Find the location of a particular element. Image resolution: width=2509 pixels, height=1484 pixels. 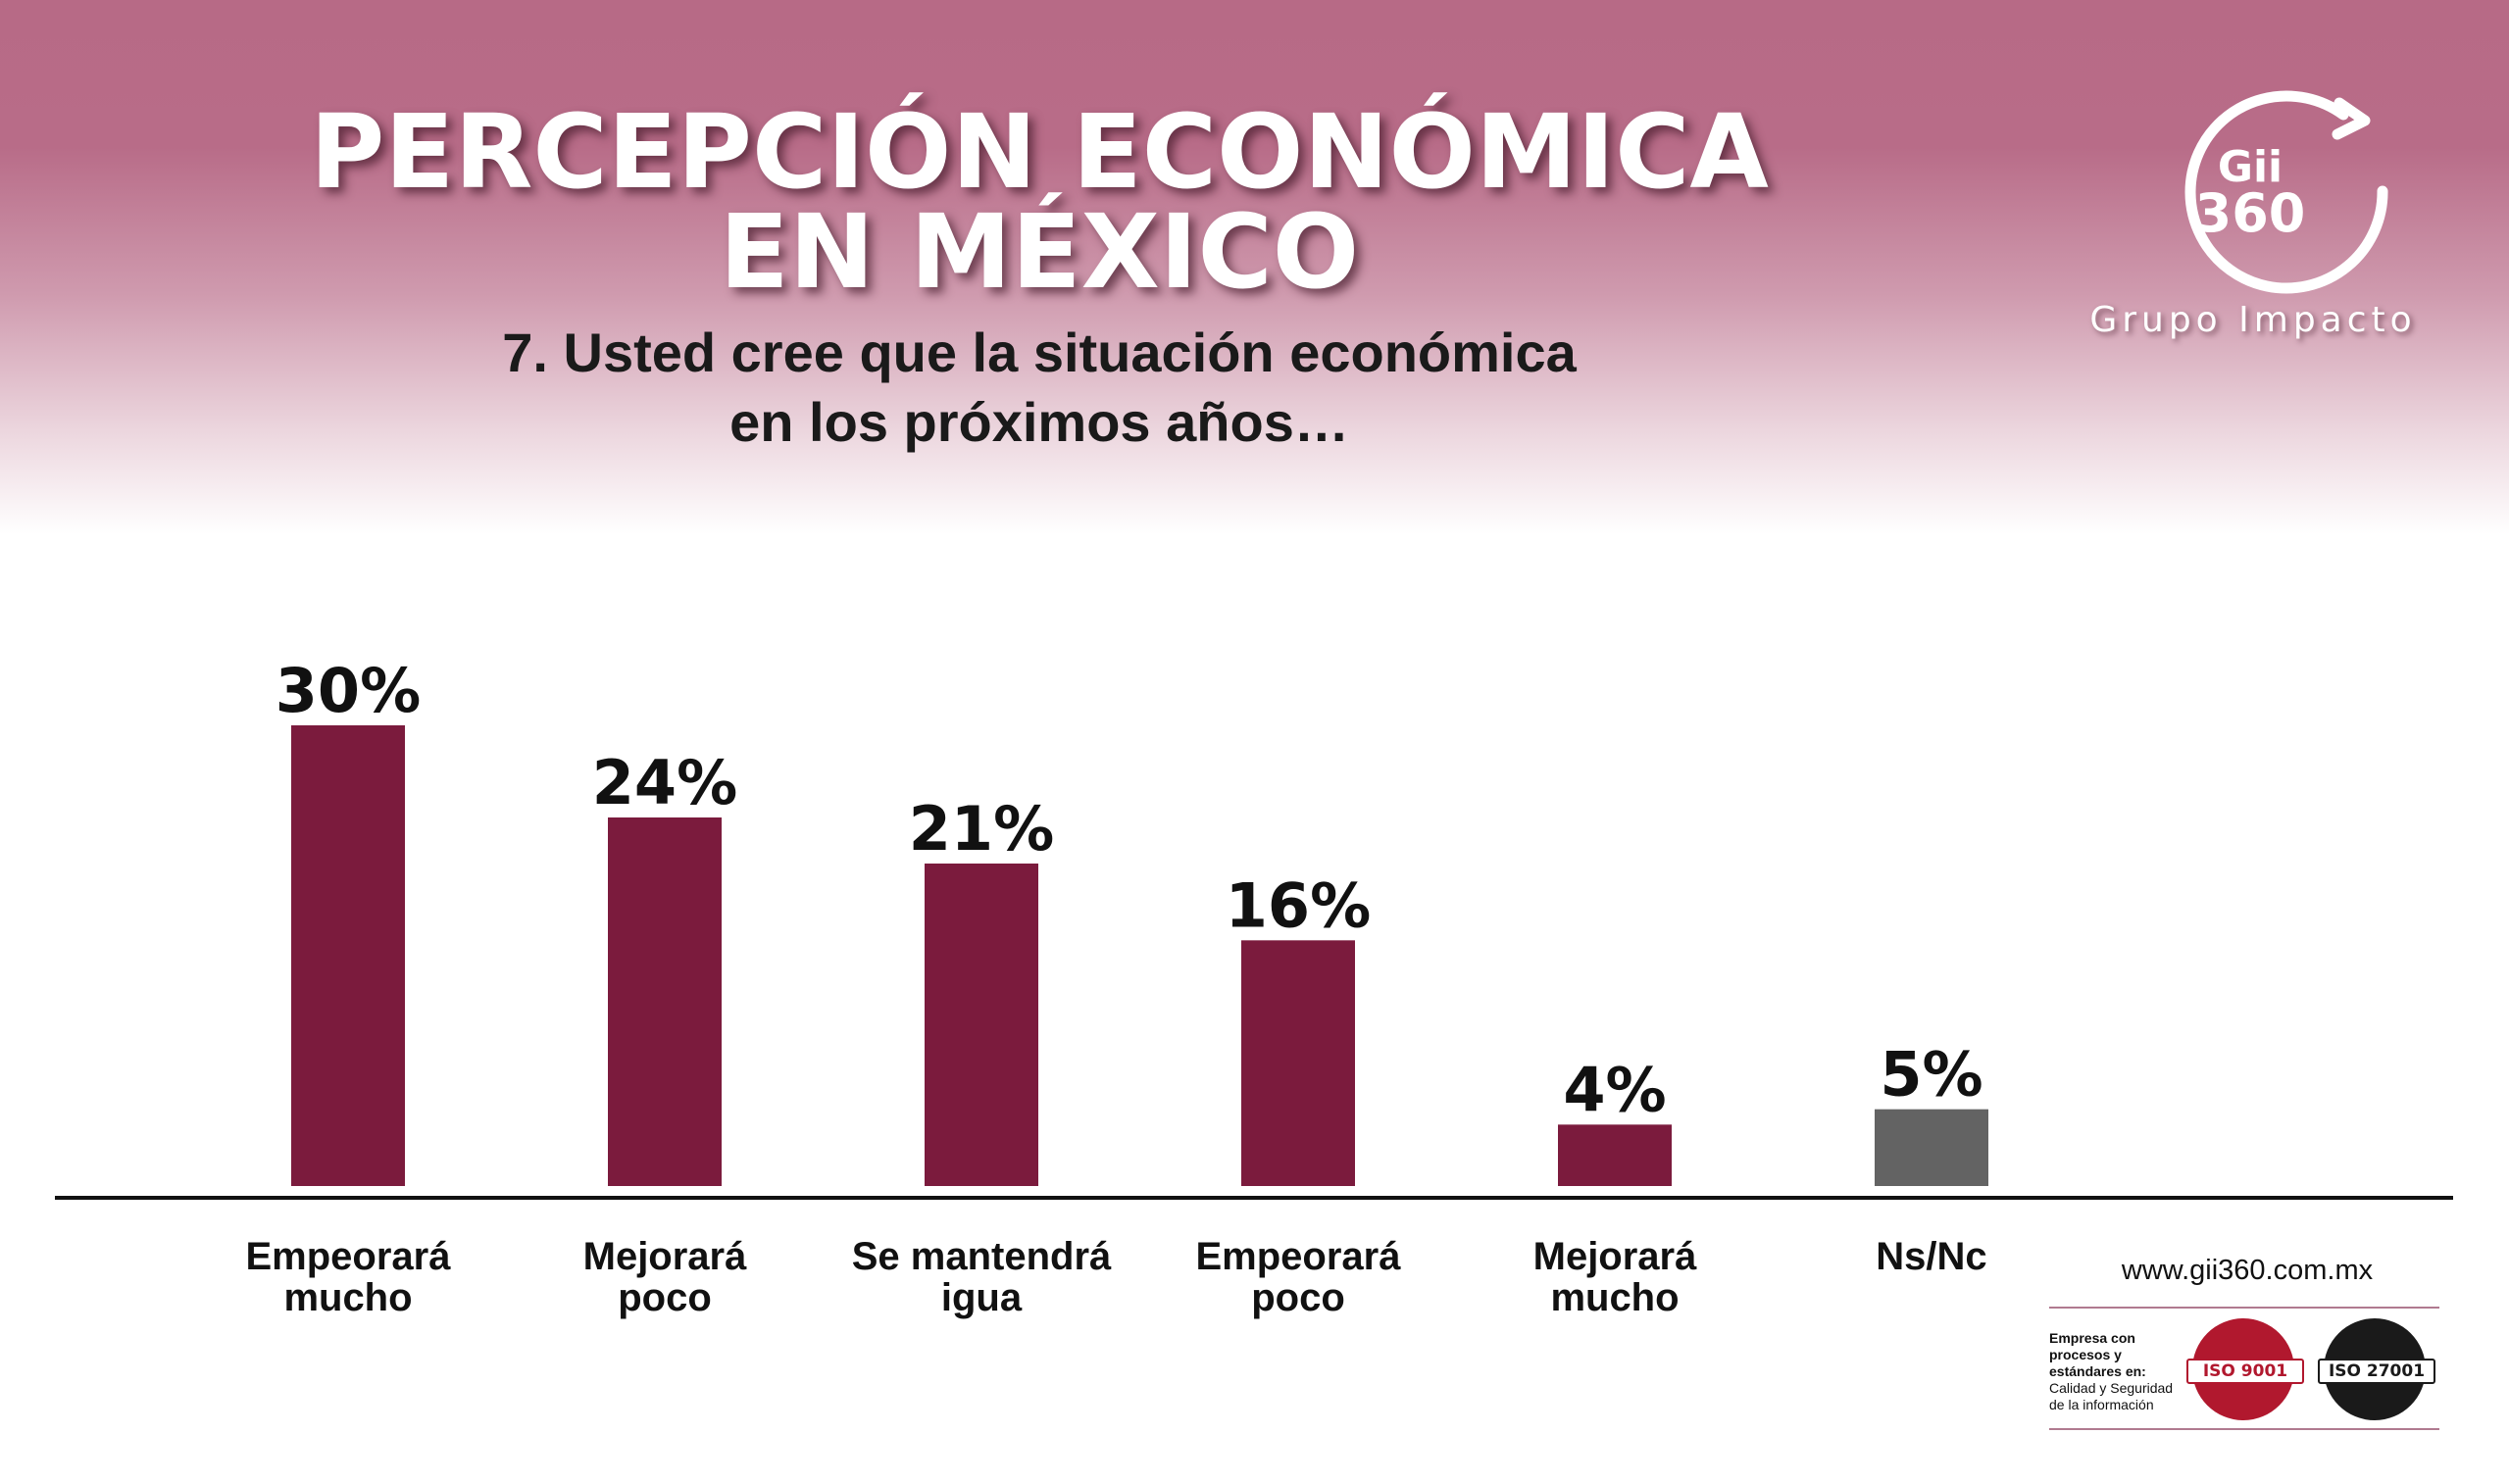

page-title-line-2: EN MÉXICO is located at coordinates (1039, 252).